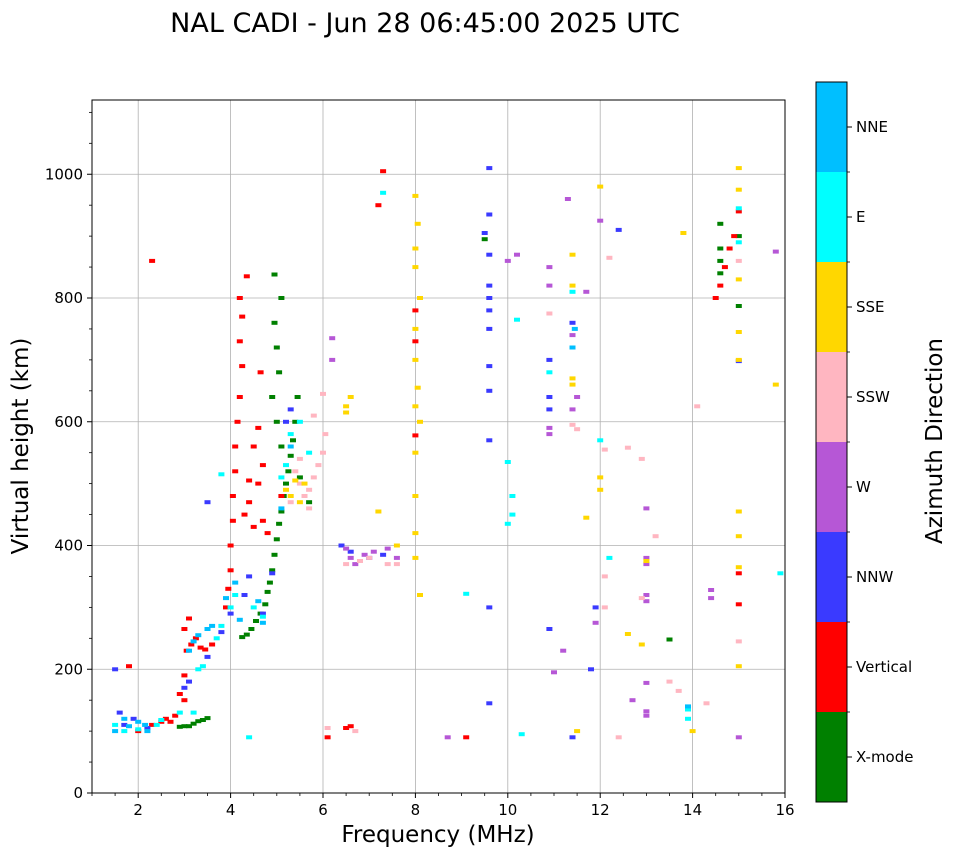  What do you see at coordinates (507, 810) in the screenshot?
I see `x-tick-label: 10` at bounding box center [507, 810].